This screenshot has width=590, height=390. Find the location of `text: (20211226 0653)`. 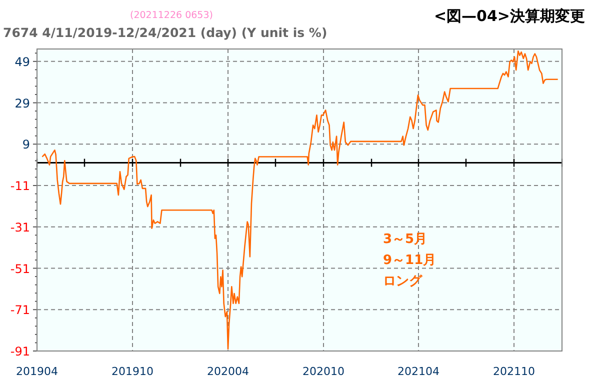

text: (20211226 0653) is located at coordinates (171, 15).